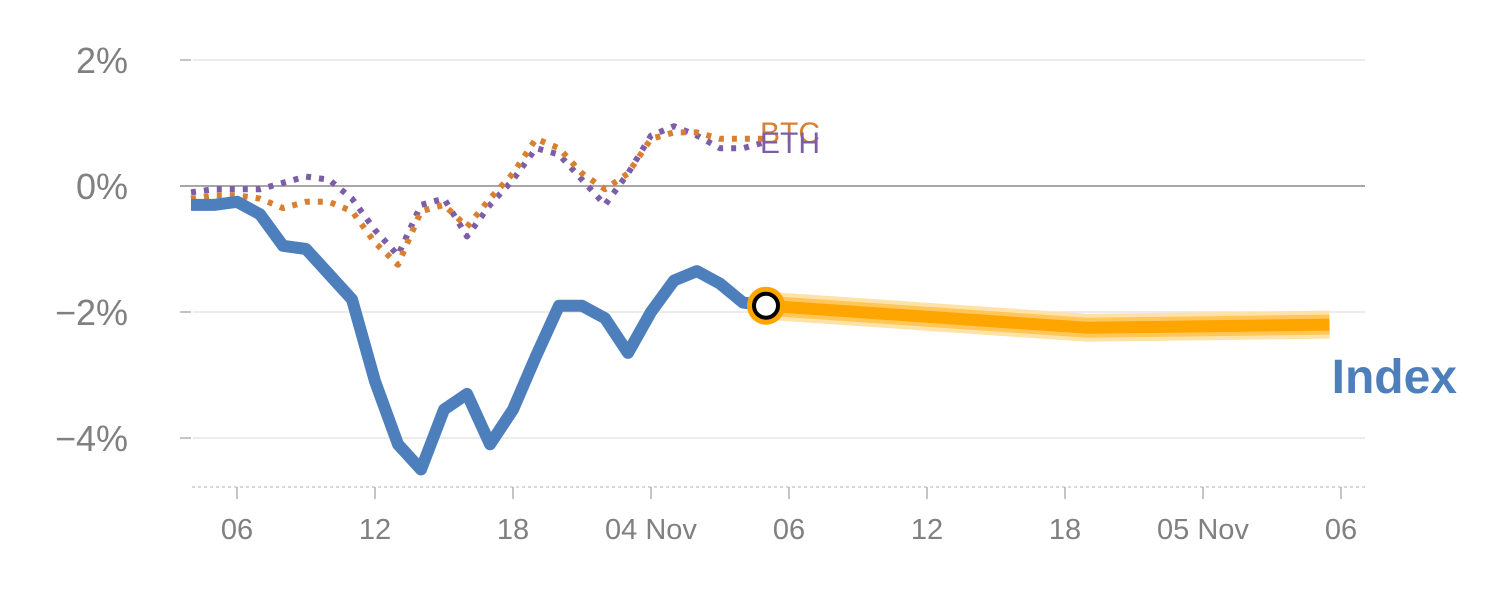 Image resolution: width=1500 pixels, height=600 pixels. What do you see at coordinates (1047, 316) in the screenshot?
I see `index-forecast-band-core` at bounding box center [1047, 316].